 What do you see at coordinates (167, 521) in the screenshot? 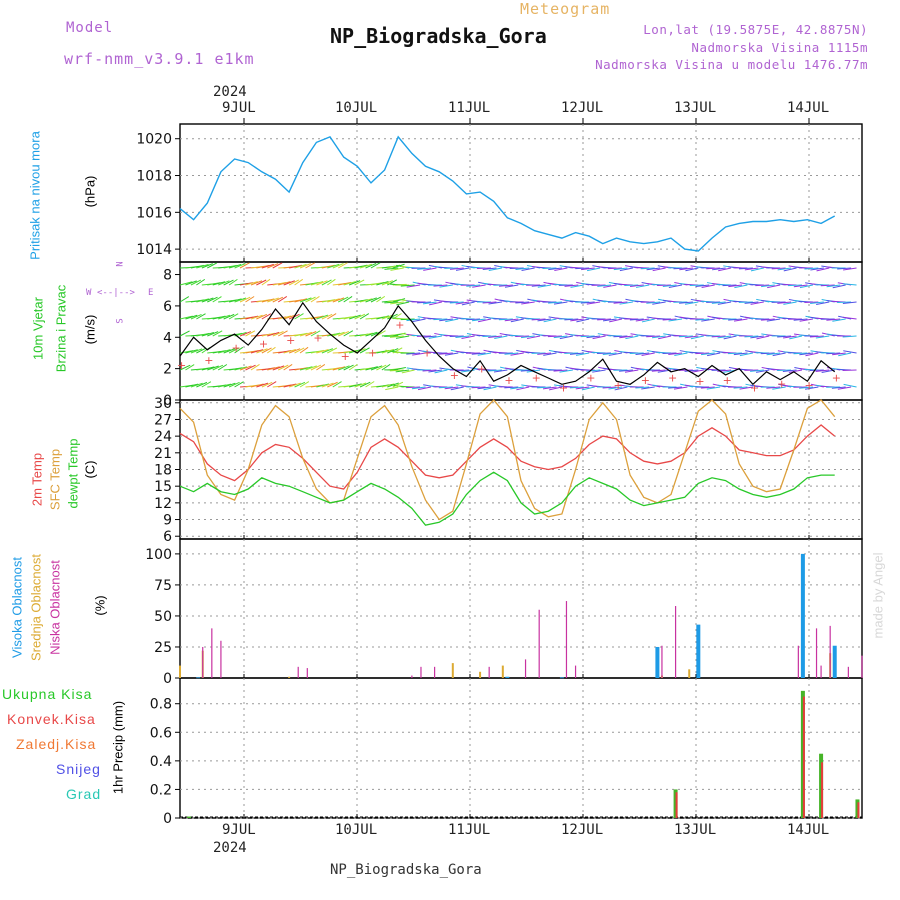
I see `y-tick-label: 9` at bounding box center [167, 521].